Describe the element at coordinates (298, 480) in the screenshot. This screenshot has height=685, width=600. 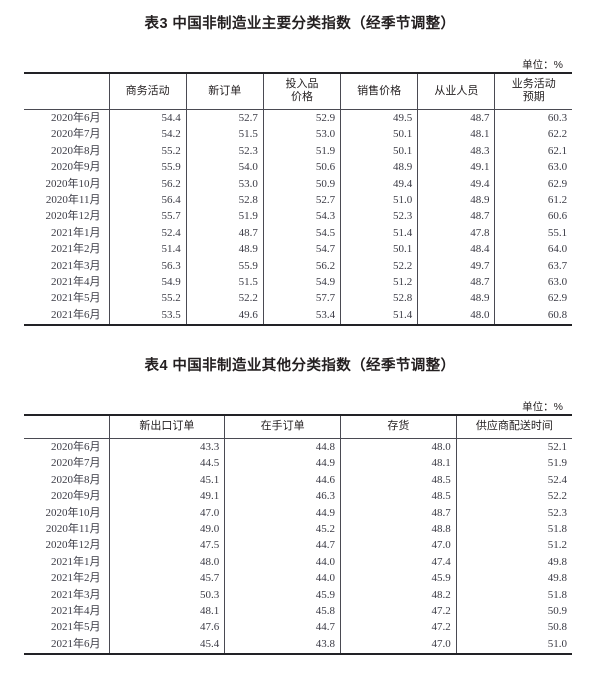
I see `table-row: 2020年8月 45.1 44.6 48.5 52.4` at that location.